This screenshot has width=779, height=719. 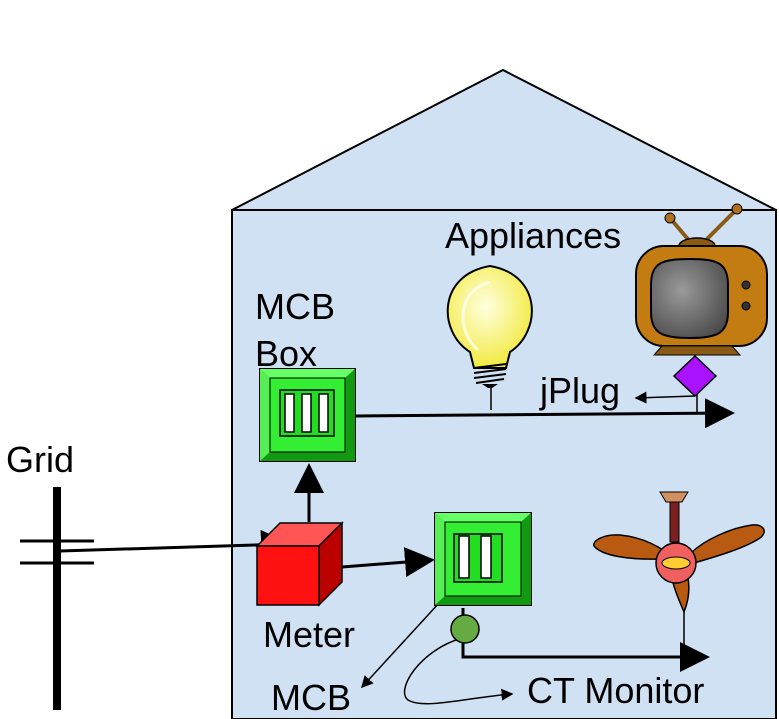 I want to click on meter-icon, so click(x=299, y=564).